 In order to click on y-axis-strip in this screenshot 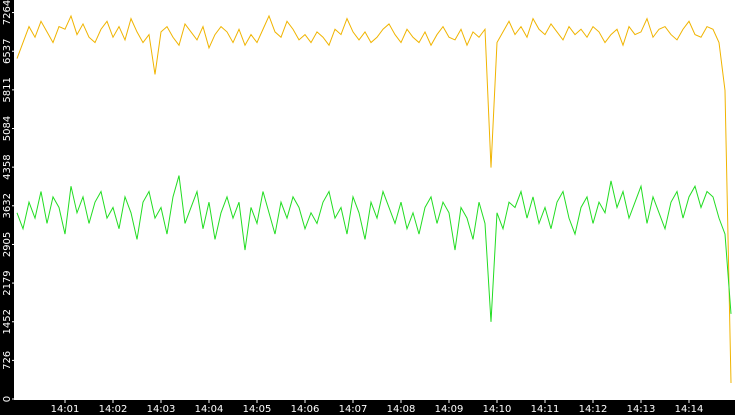, I will do `click(7, 207)`.